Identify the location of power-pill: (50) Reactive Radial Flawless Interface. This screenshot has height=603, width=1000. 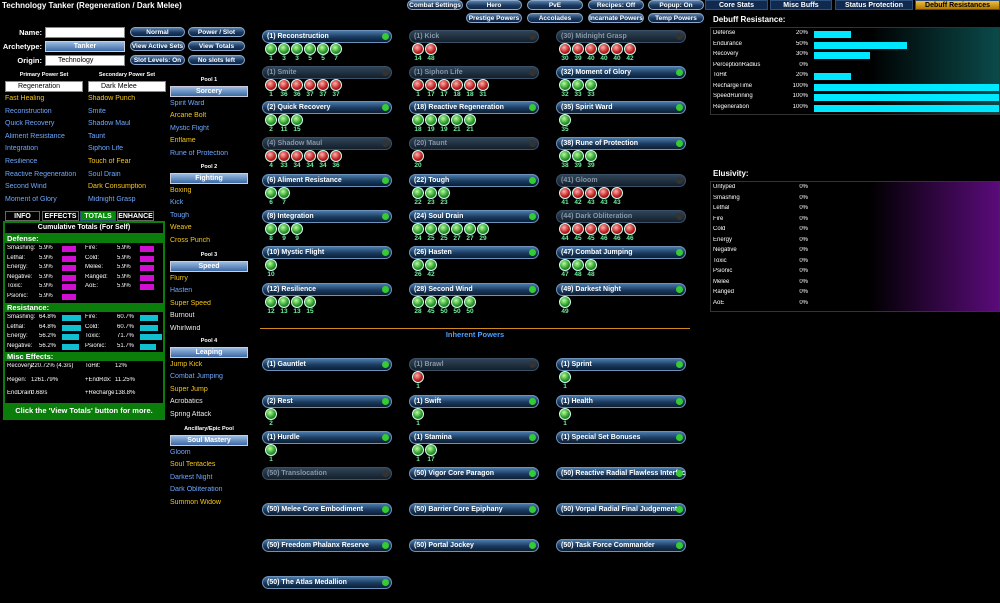
(621, 473).